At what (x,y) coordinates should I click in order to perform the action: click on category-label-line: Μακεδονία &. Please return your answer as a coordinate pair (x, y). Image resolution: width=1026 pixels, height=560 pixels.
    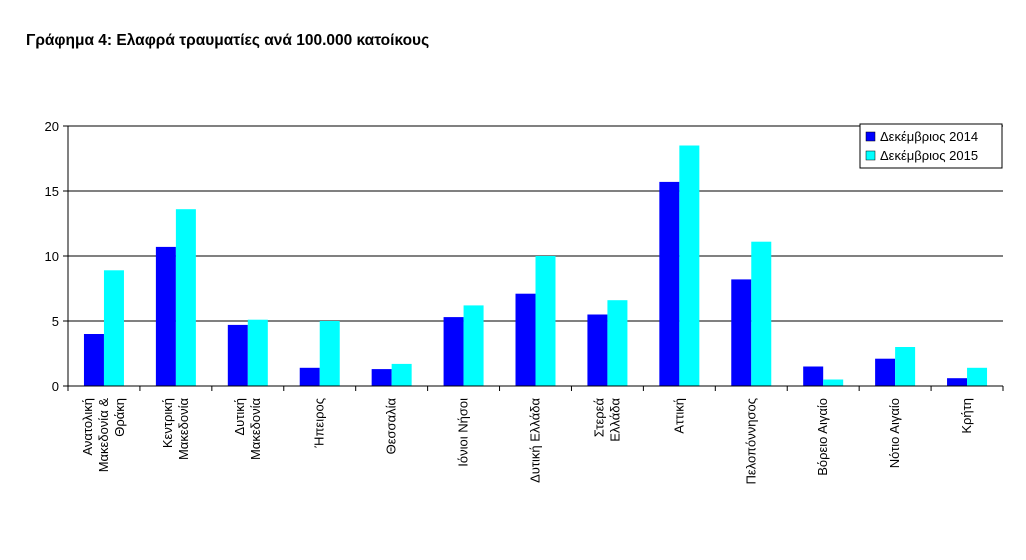
    Looking at the image, I should click on (103, 435).